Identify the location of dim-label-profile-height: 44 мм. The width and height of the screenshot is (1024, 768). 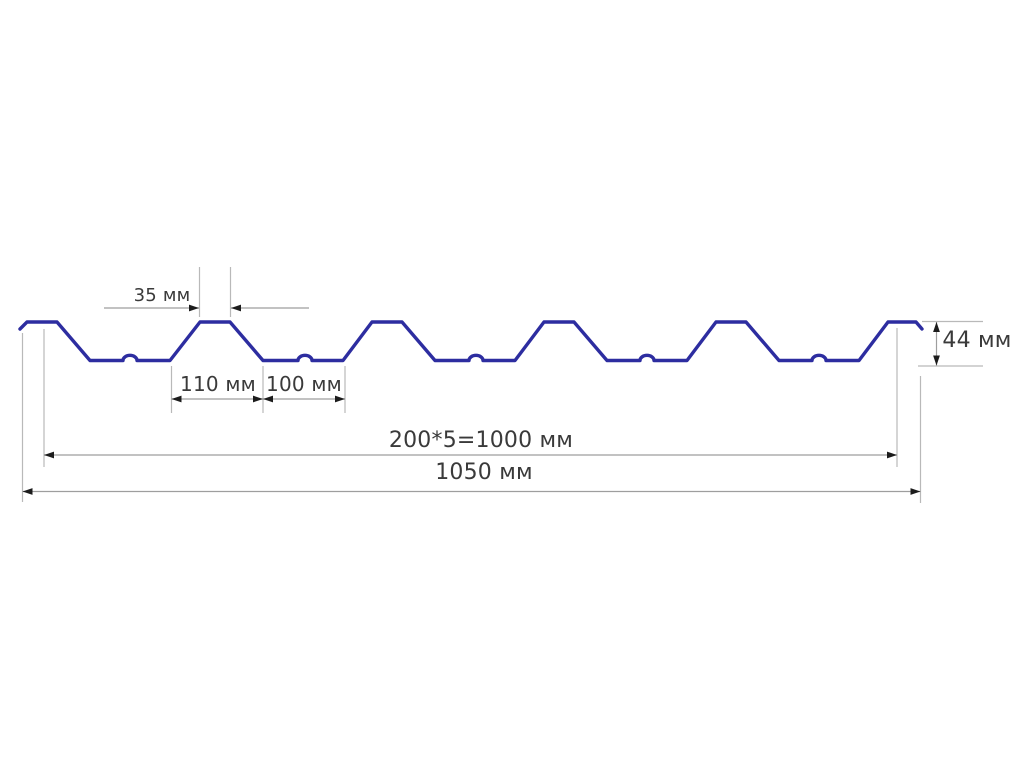
(977, 340).